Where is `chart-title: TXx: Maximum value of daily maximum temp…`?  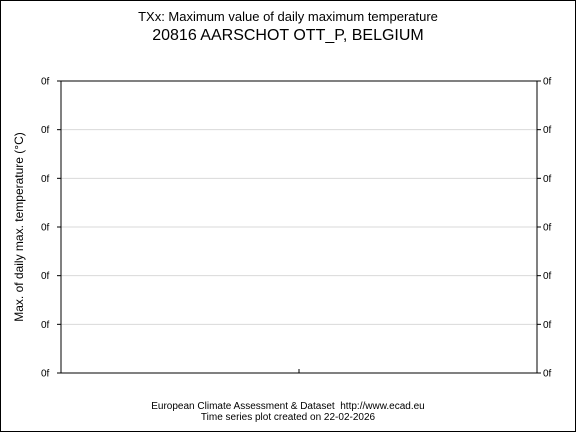
chart-title: TXx: Maximum value of daily maximum temp… is located at coordinates (288, 16).